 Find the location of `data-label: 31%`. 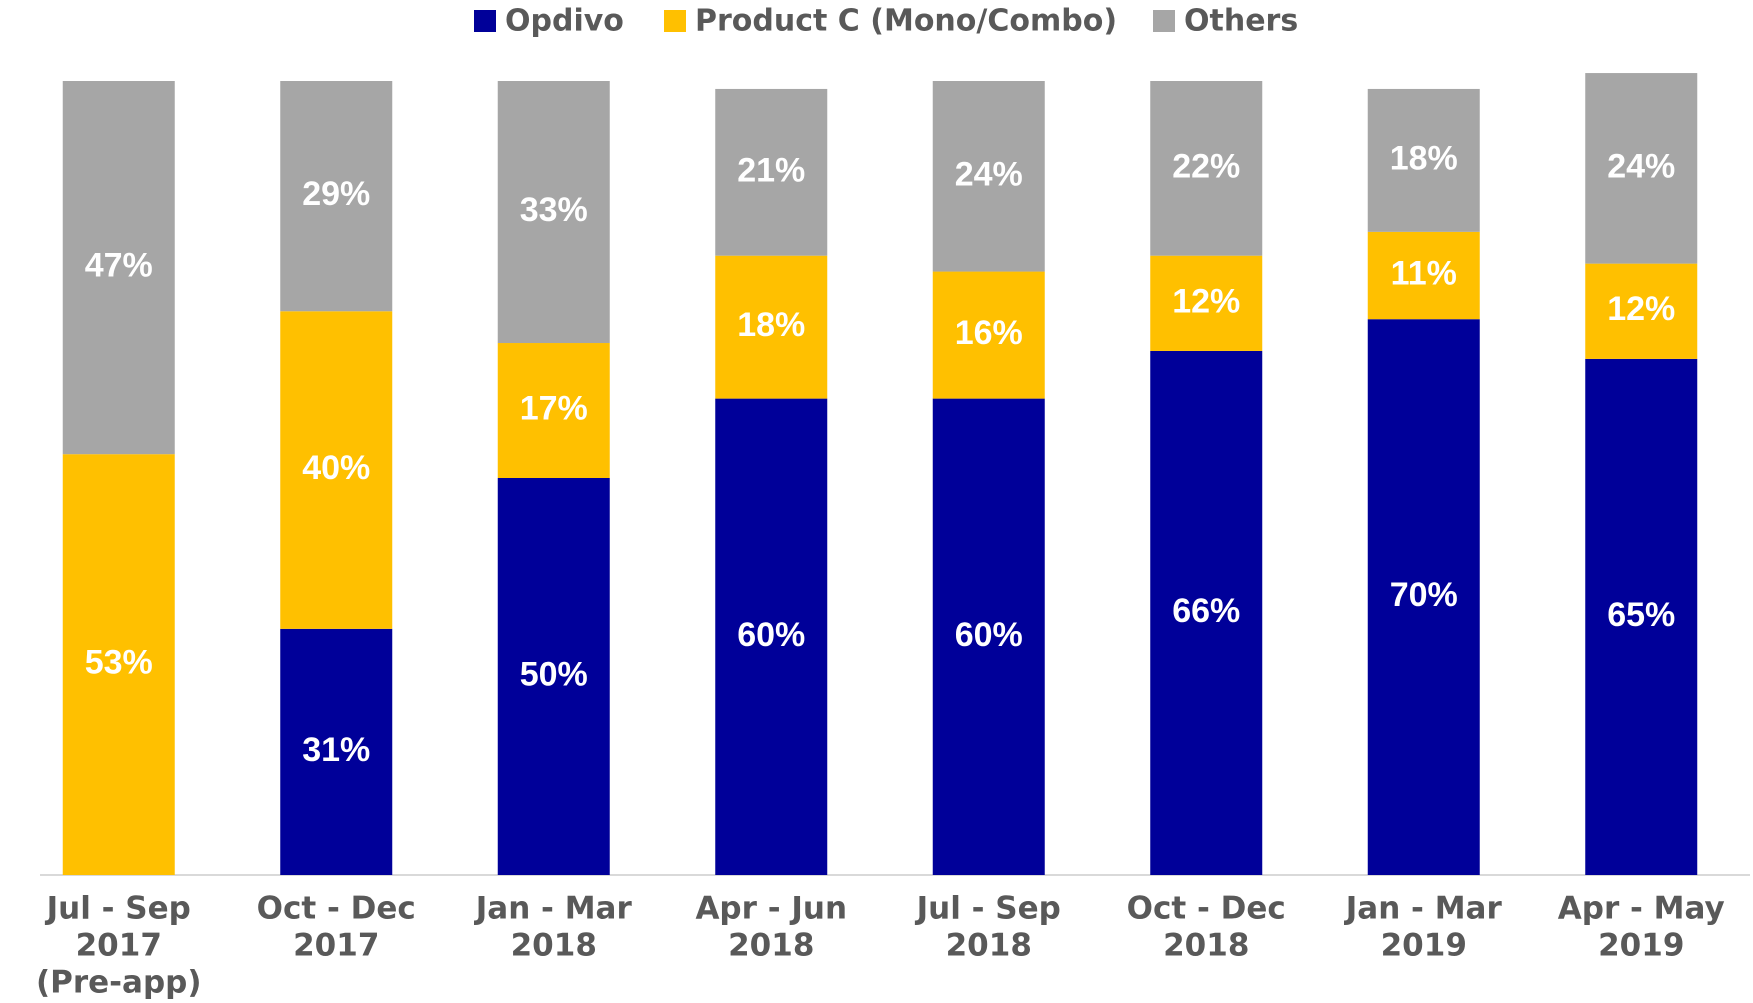

data-label: 31% is located at coordinates (336, 750).